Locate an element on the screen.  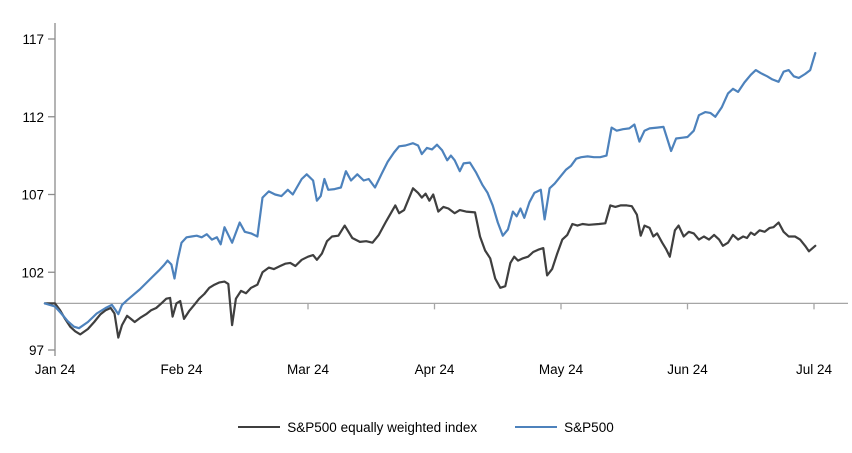
y-tick-label: 102 is located at coordinates (32, 272).